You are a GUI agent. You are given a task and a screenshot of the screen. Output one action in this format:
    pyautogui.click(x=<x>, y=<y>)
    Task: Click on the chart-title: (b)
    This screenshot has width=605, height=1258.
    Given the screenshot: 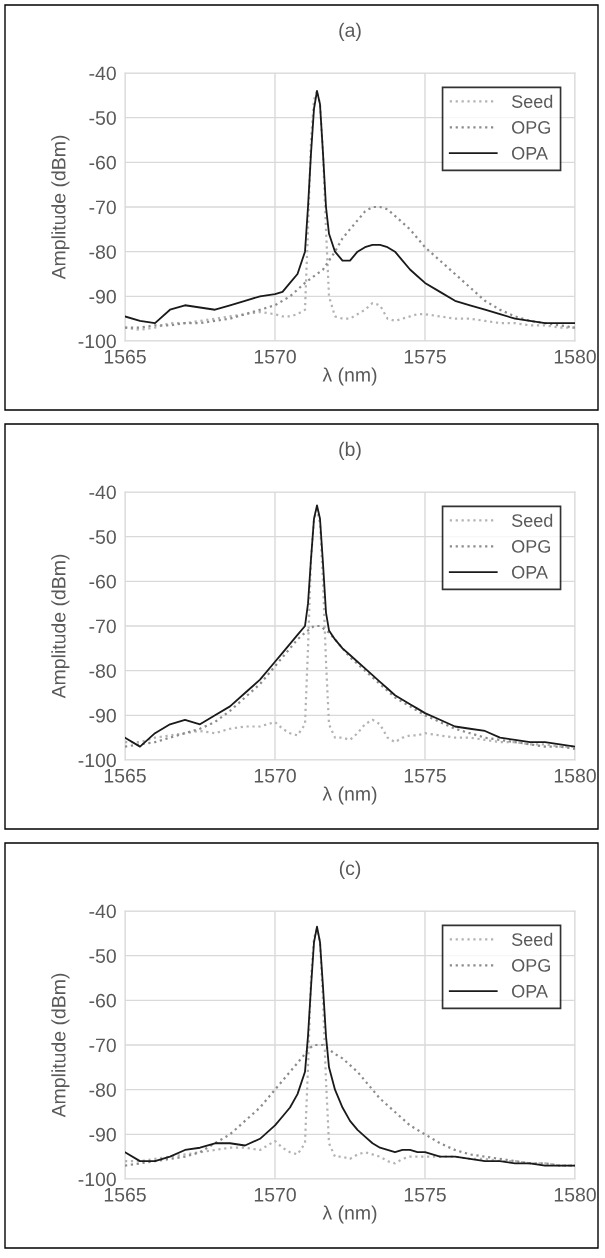 What is the action you would take?
    pyautogui.click(x=350, y=450)
    